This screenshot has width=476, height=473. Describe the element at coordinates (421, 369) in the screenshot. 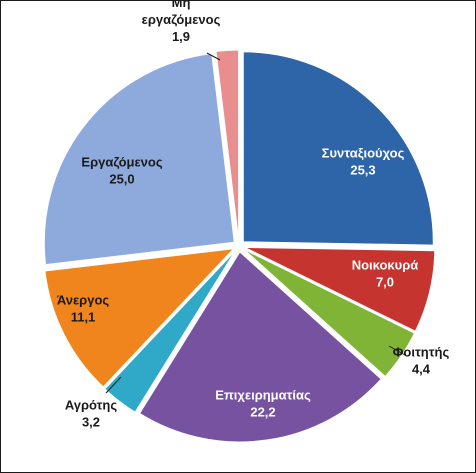

I see `slice-value: 4,4` at that location.